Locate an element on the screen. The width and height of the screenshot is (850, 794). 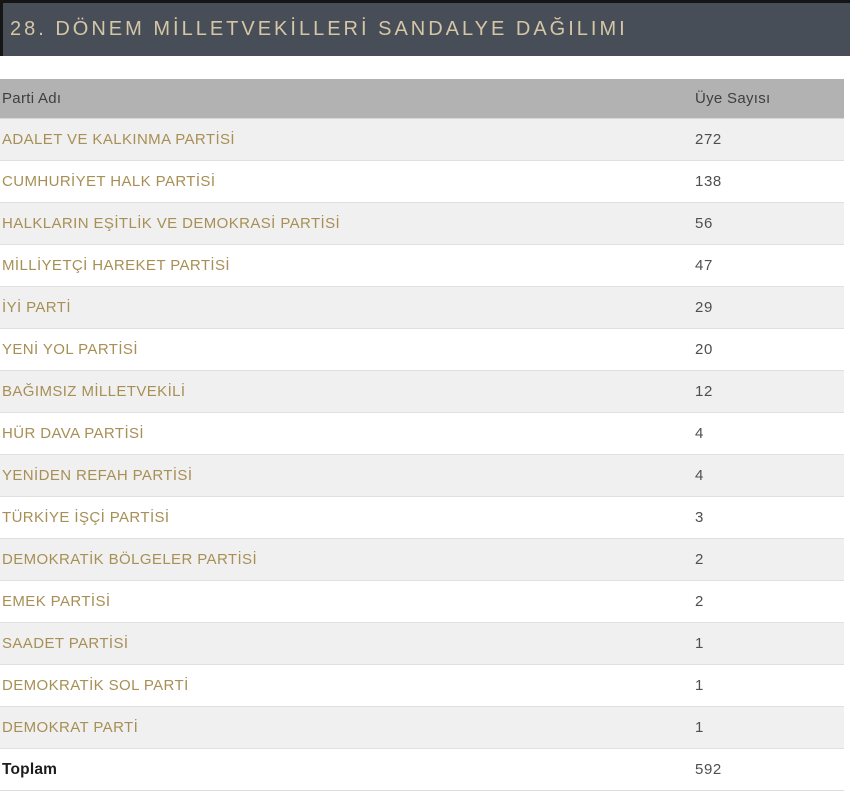
party-name-link: MİLLİYETÇİ HAREKET PARTİSİ is located at coordinates (116, 265).